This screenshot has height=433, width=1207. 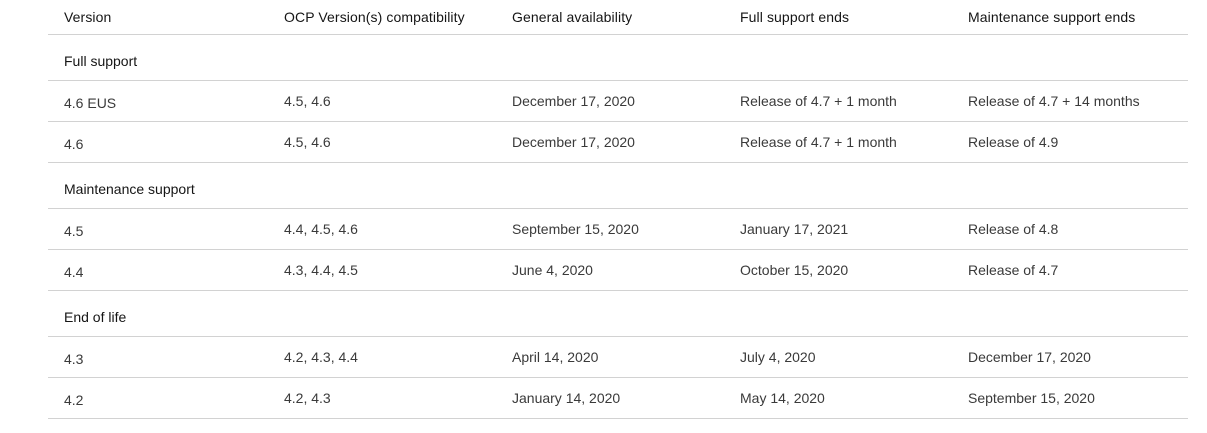 What do you see at coordinates (129, 189) in the screenshot?
I see `section-title: Maintenance support` at bounding box center [129, 189].